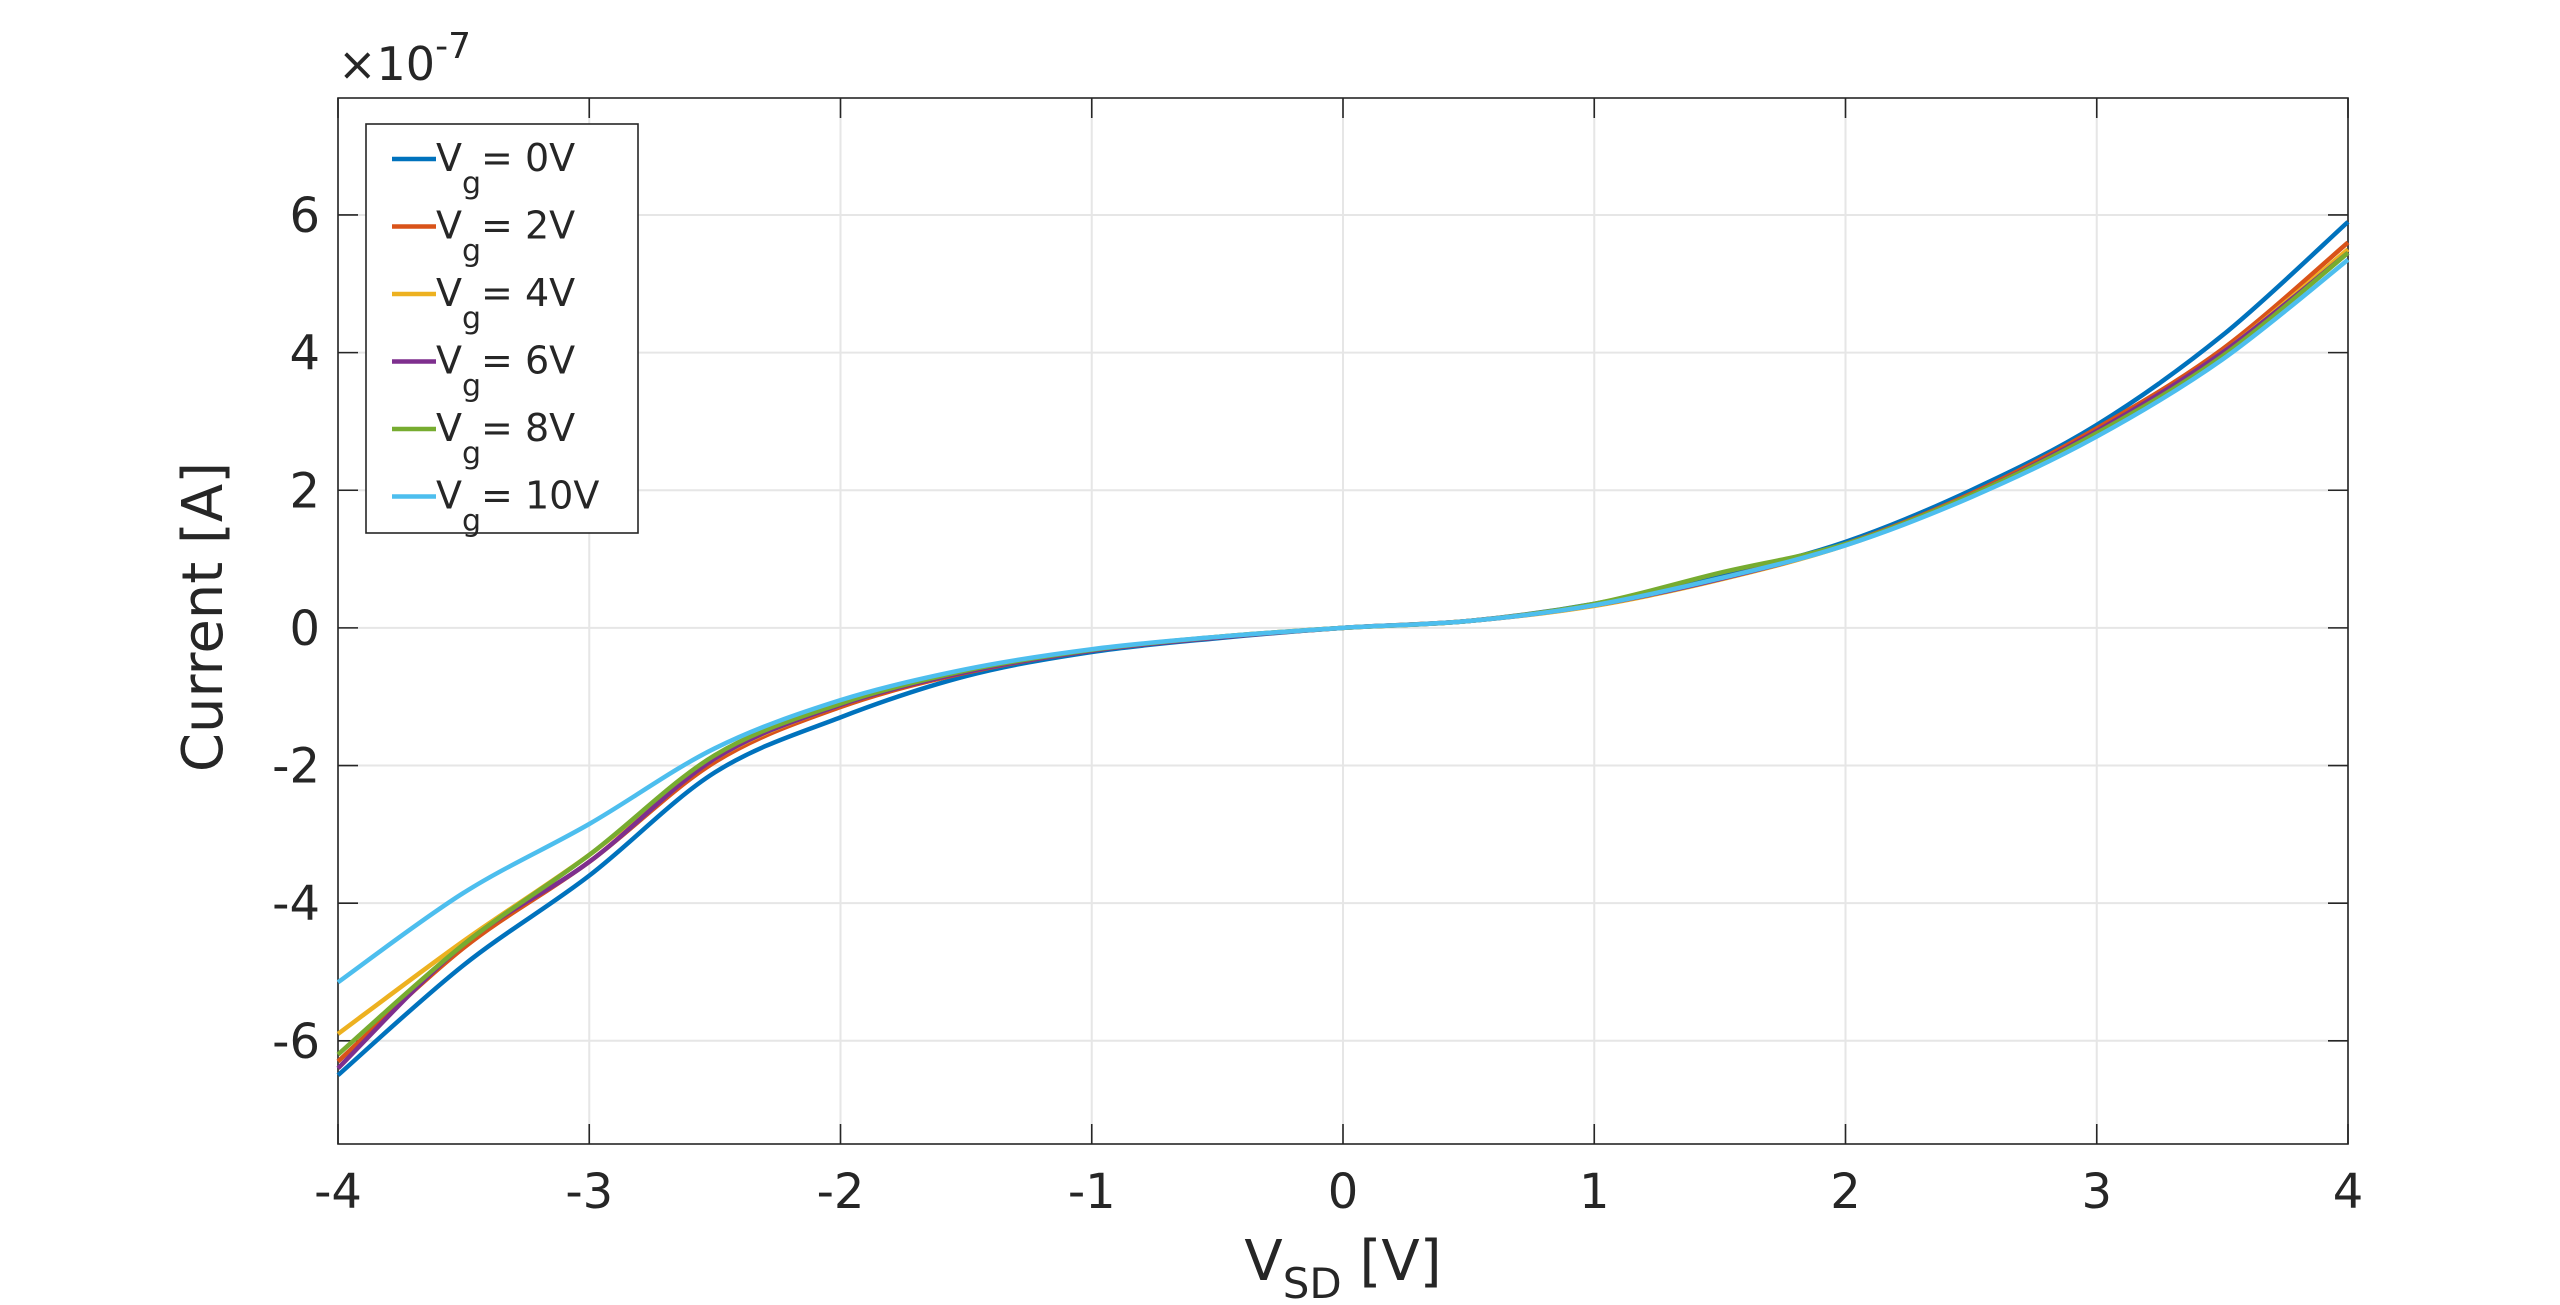 The image size is (2560, 1305). What do you see at coordinates (517, 506) in the screenshot?
I see `legend-label: Vg= 10V` at bounding box center [517, 506].